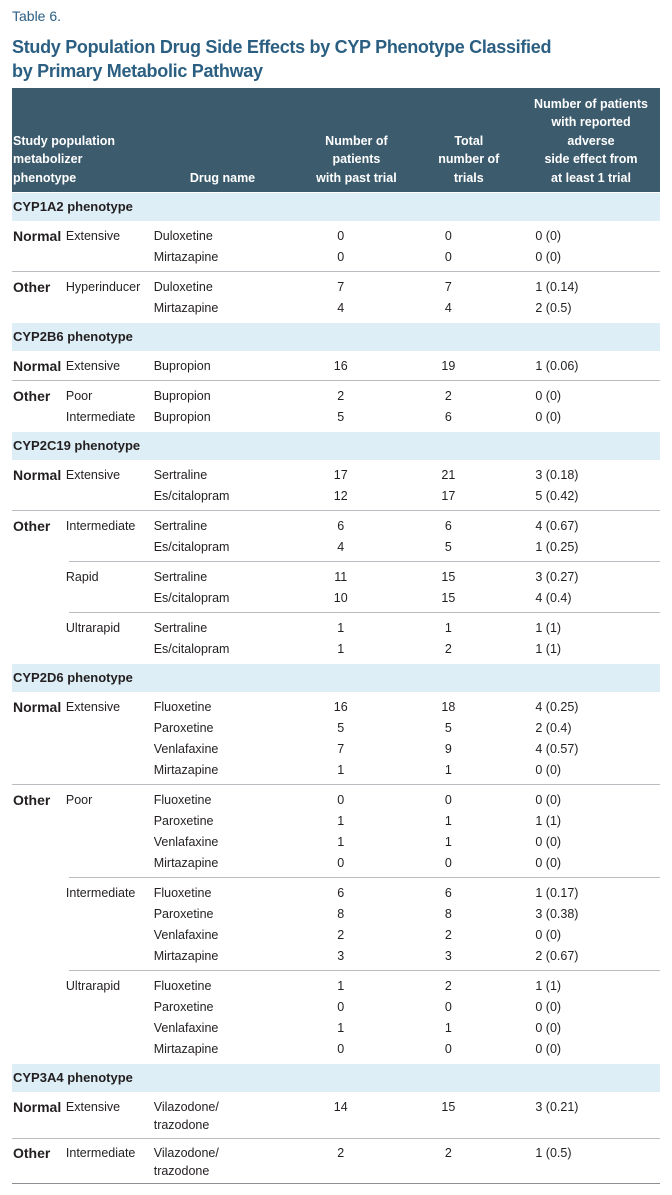 The height and width of the screenshot is (1195, 672). I want to click on table-row: Normal Extensive Sertraline 17 21 3 (0.18), so click(336, 474).